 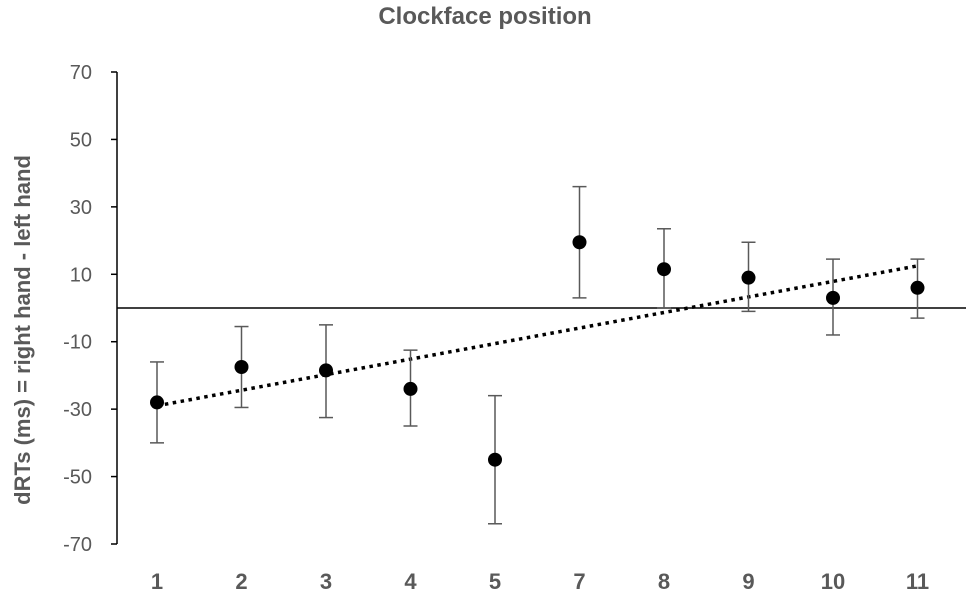 What do you see at coordinates (579, 581) in the screenshot?
I see `x-tick-label: 7` at bounding box center [579, 581].